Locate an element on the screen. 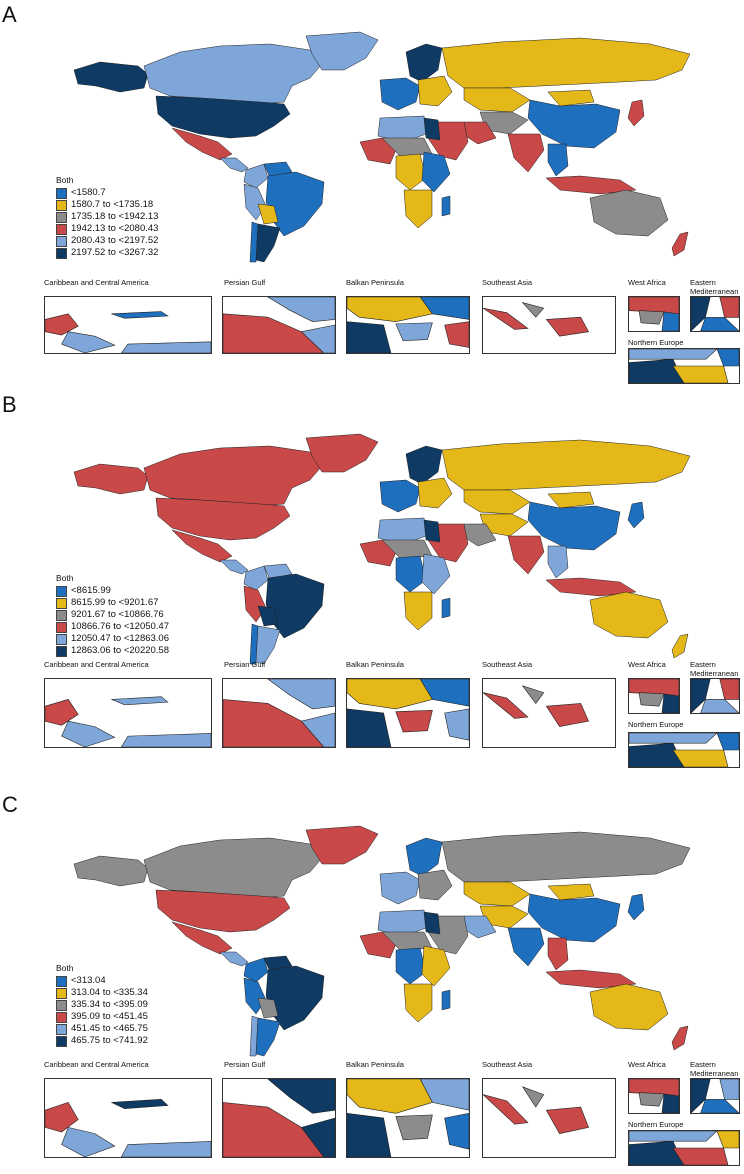 This screenshot has height=1174, width=744. region-australia is located at coordinates (629, 1007).